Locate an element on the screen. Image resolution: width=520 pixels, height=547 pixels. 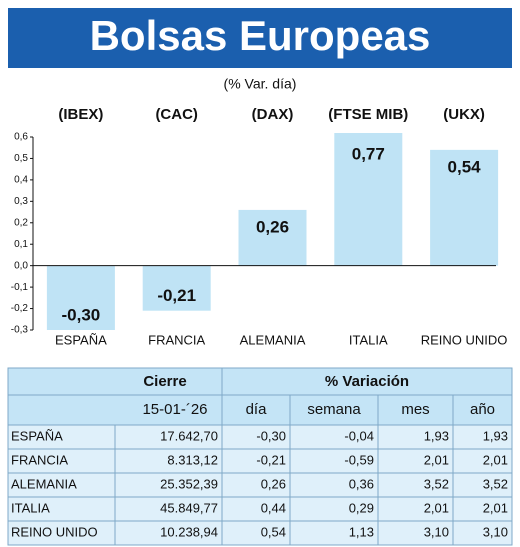
y-tick-label: -0,1 is located at coordinates (20, 287).